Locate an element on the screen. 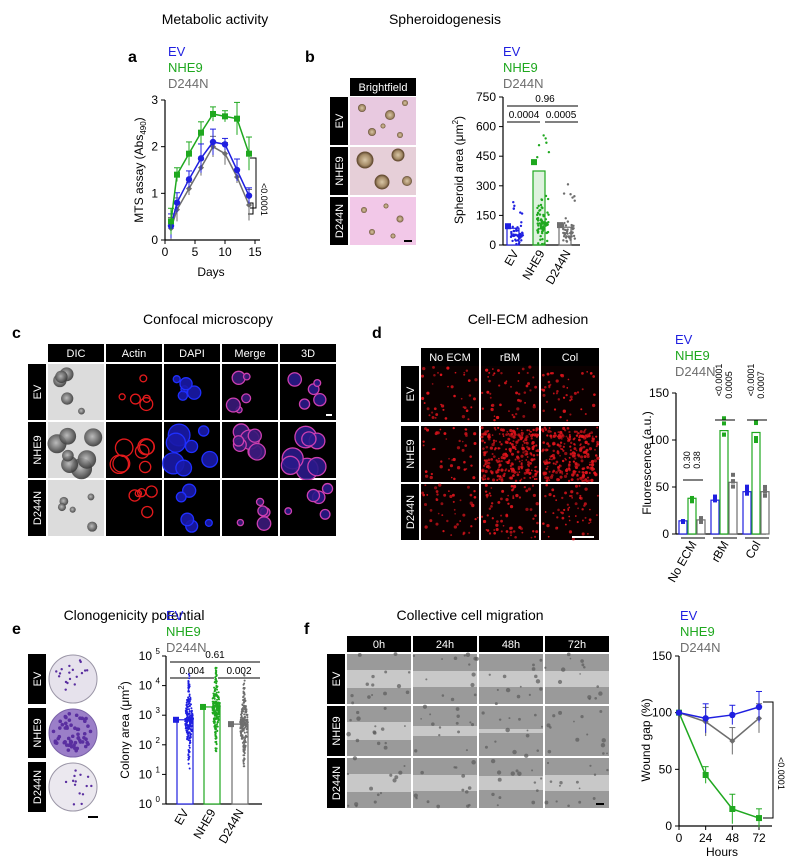  chart-a-point-ev is located at coordinates (189, 179).